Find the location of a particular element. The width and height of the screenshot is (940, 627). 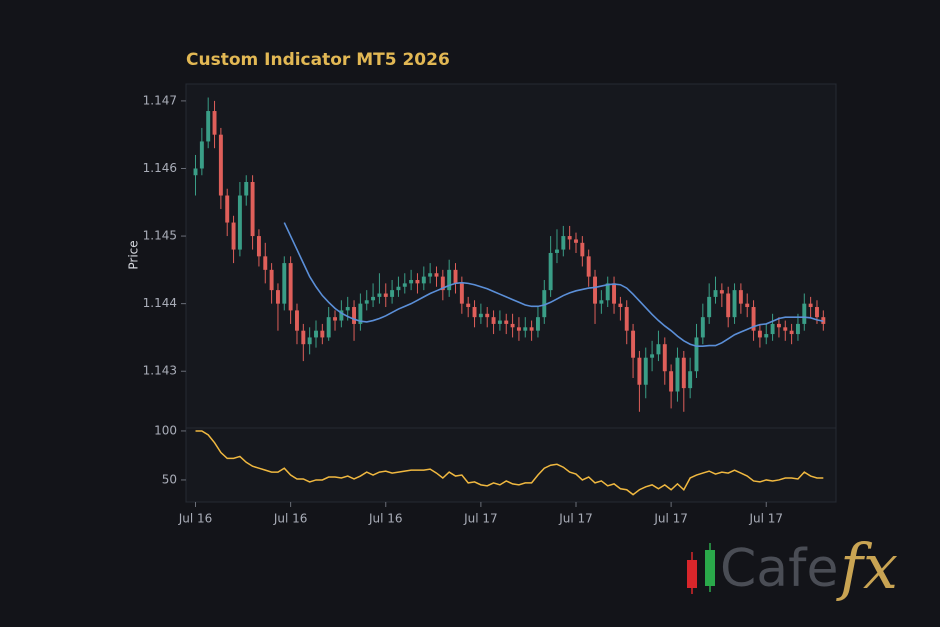

y-tick-label: 100 is located at coordinates (165, 430).